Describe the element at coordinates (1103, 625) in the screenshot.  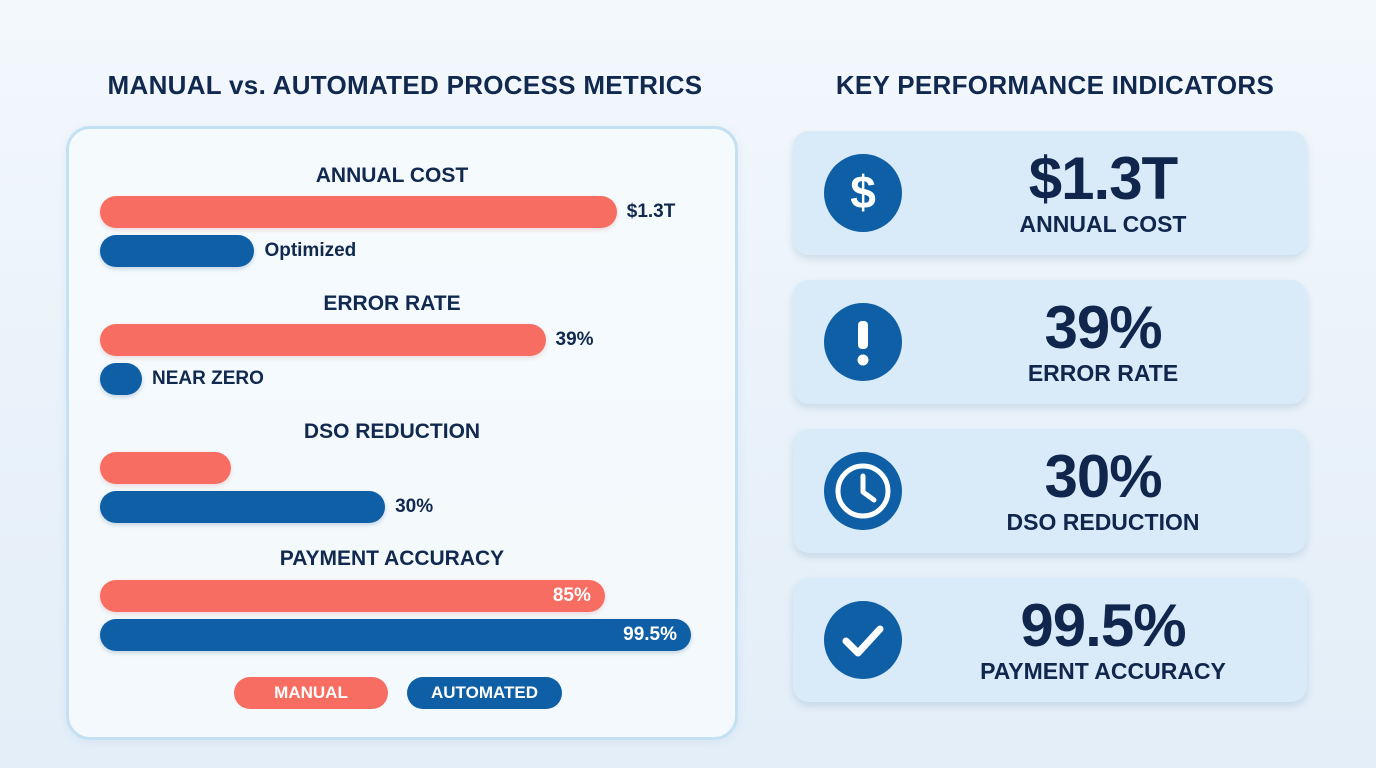
I see `kpi-value: 99.5%` at that location.